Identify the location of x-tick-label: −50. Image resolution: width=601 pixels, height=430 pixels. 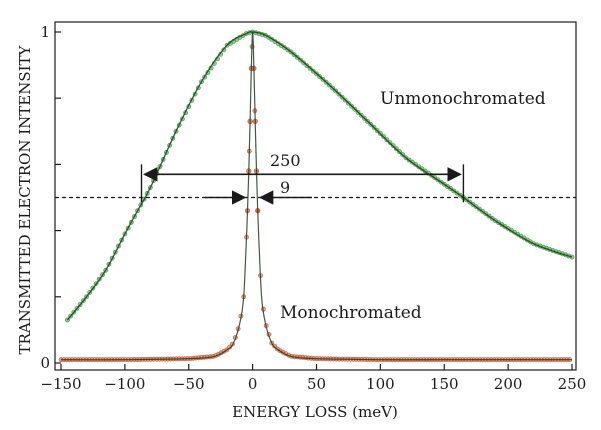
(189, 384).